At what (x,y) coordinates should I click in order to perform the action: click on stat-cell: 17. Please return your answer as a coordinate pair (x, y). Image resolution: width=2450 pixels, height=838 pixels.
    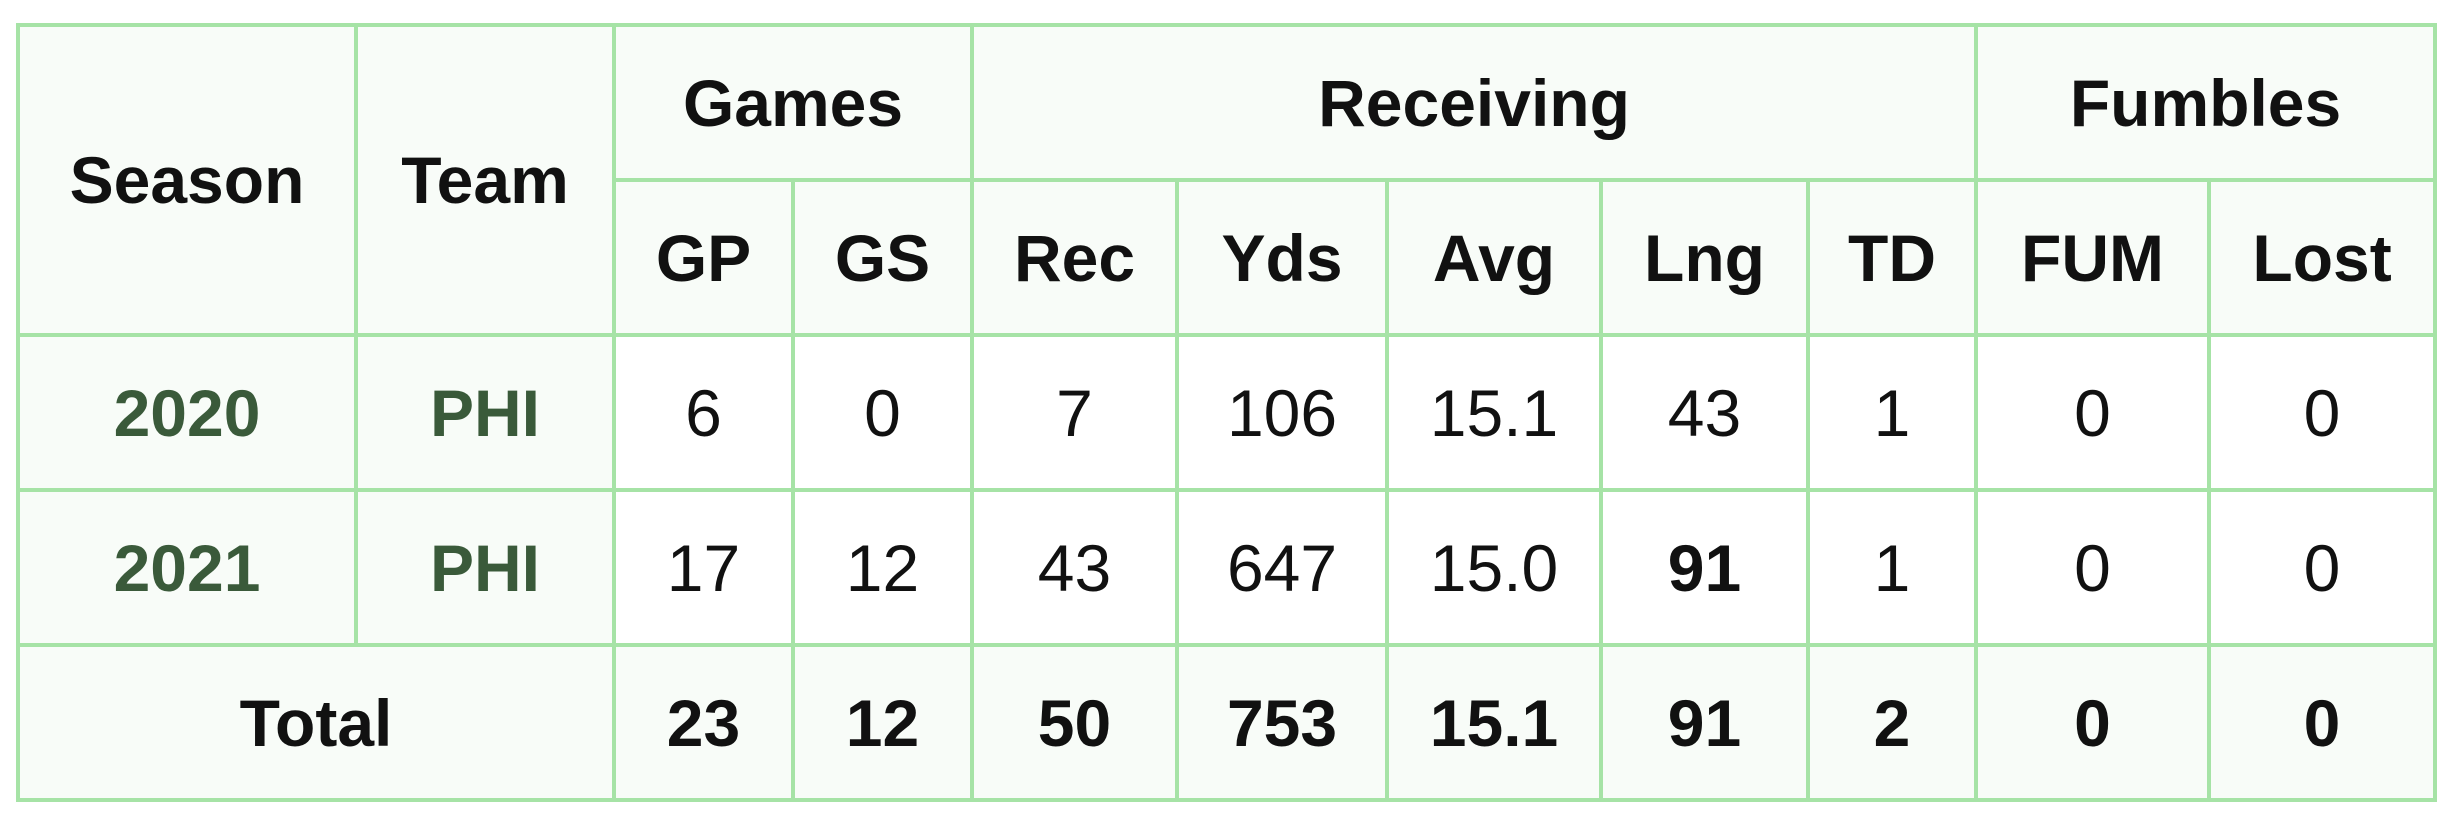
    Looking at the image, I should click on (703, 567).